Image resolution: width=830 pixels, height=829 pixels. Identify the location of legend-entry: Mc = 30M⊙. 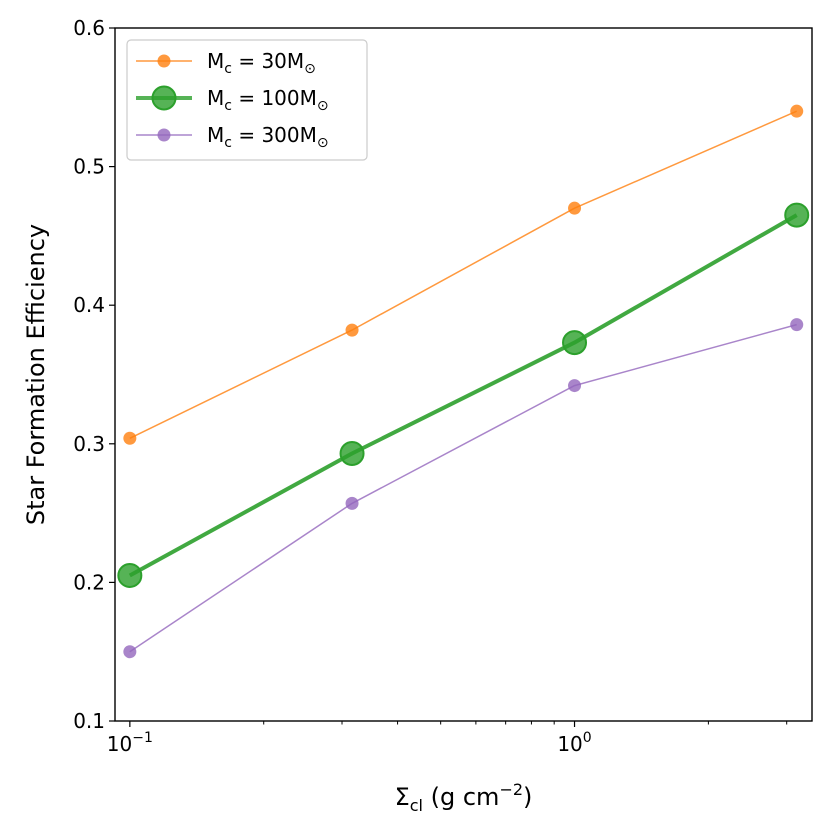
(226, 63).